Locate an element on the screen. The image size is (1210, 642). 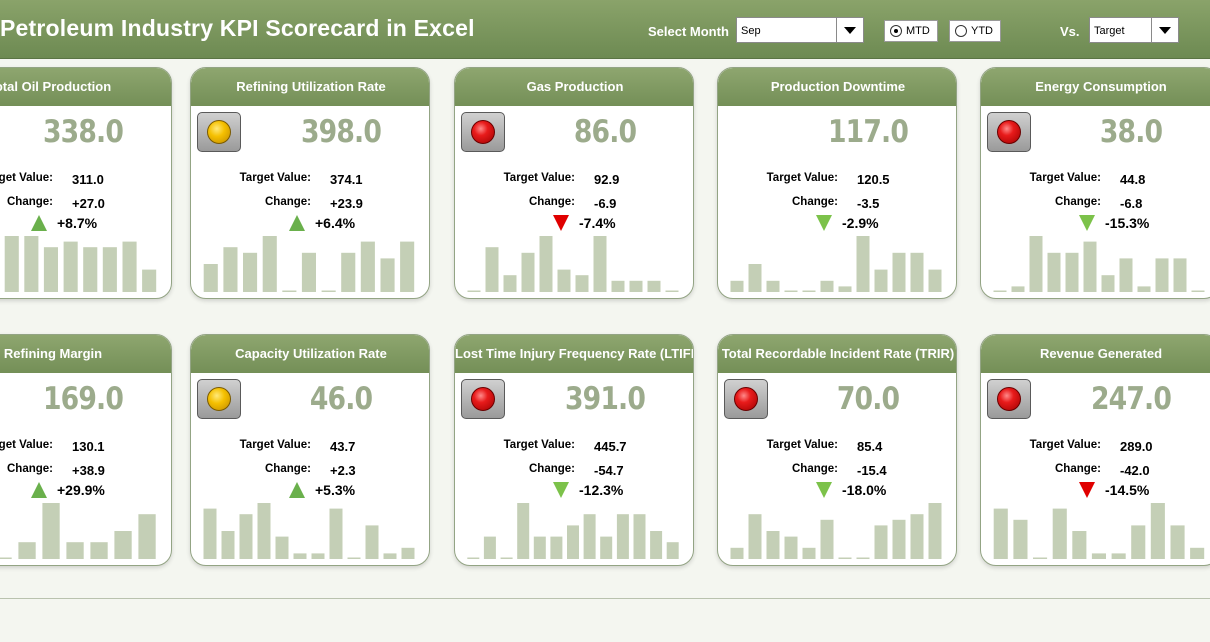
kpi-actual-value: 70.0 is located at coordinates (868, 399).